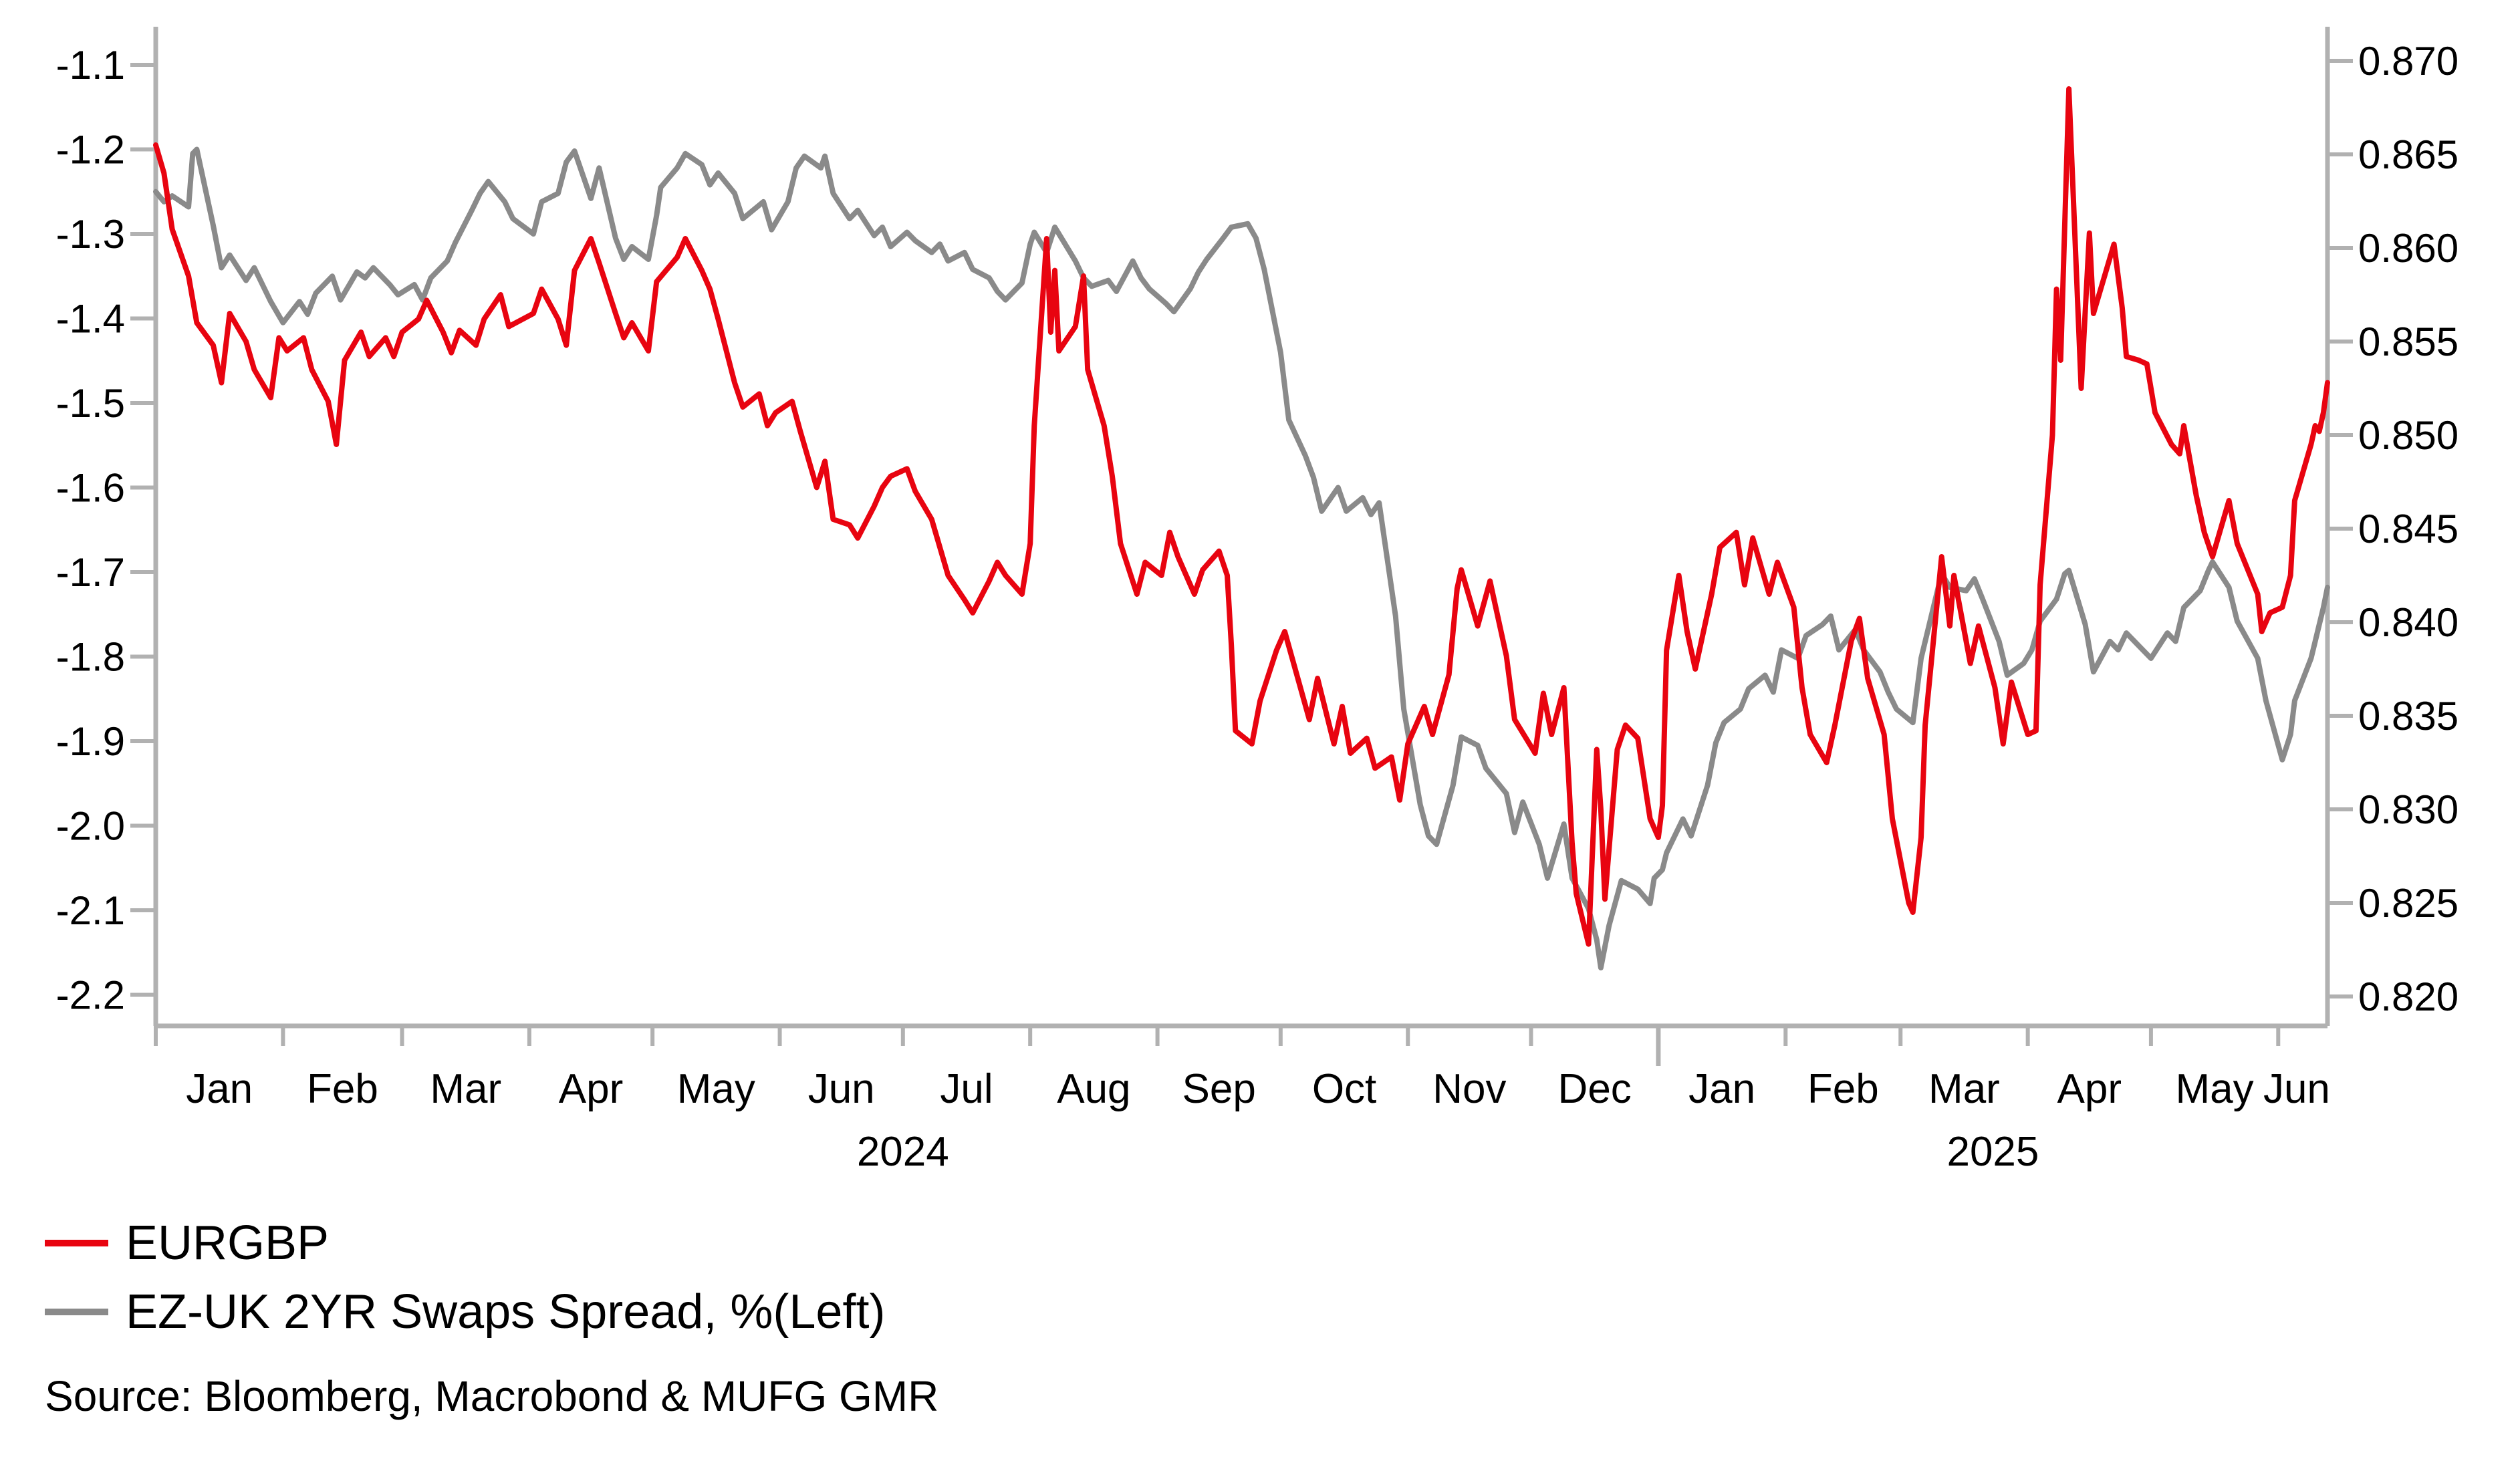 This screenshot has width=2520, height=1471. Describe the element at coordinates (90, 741) in the screenshot. I see `left-axis-tick-label: -1.9` at that location.